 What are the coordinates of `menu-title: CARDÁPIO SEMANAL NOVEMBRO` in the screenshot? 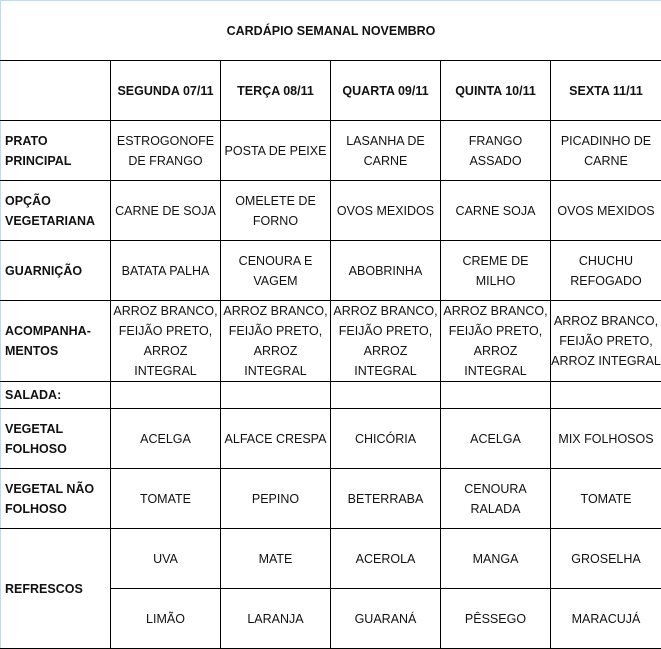 It's located at (331, 31).